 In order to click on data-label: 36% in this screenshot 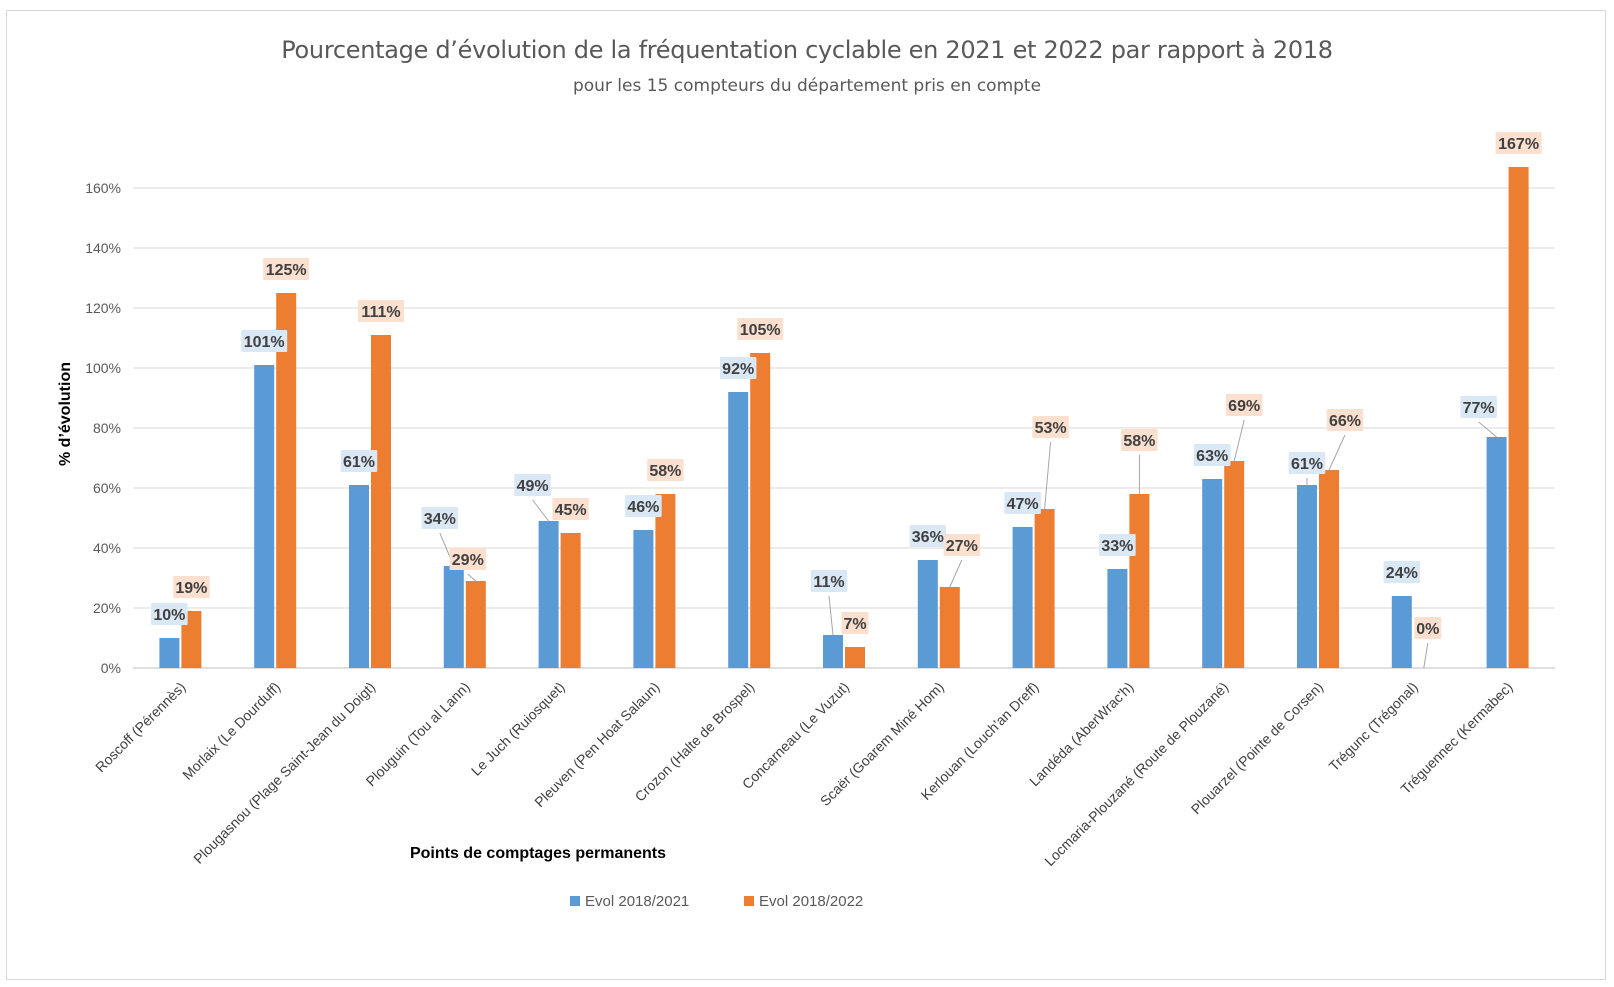, I will do `click(928, 537)`.